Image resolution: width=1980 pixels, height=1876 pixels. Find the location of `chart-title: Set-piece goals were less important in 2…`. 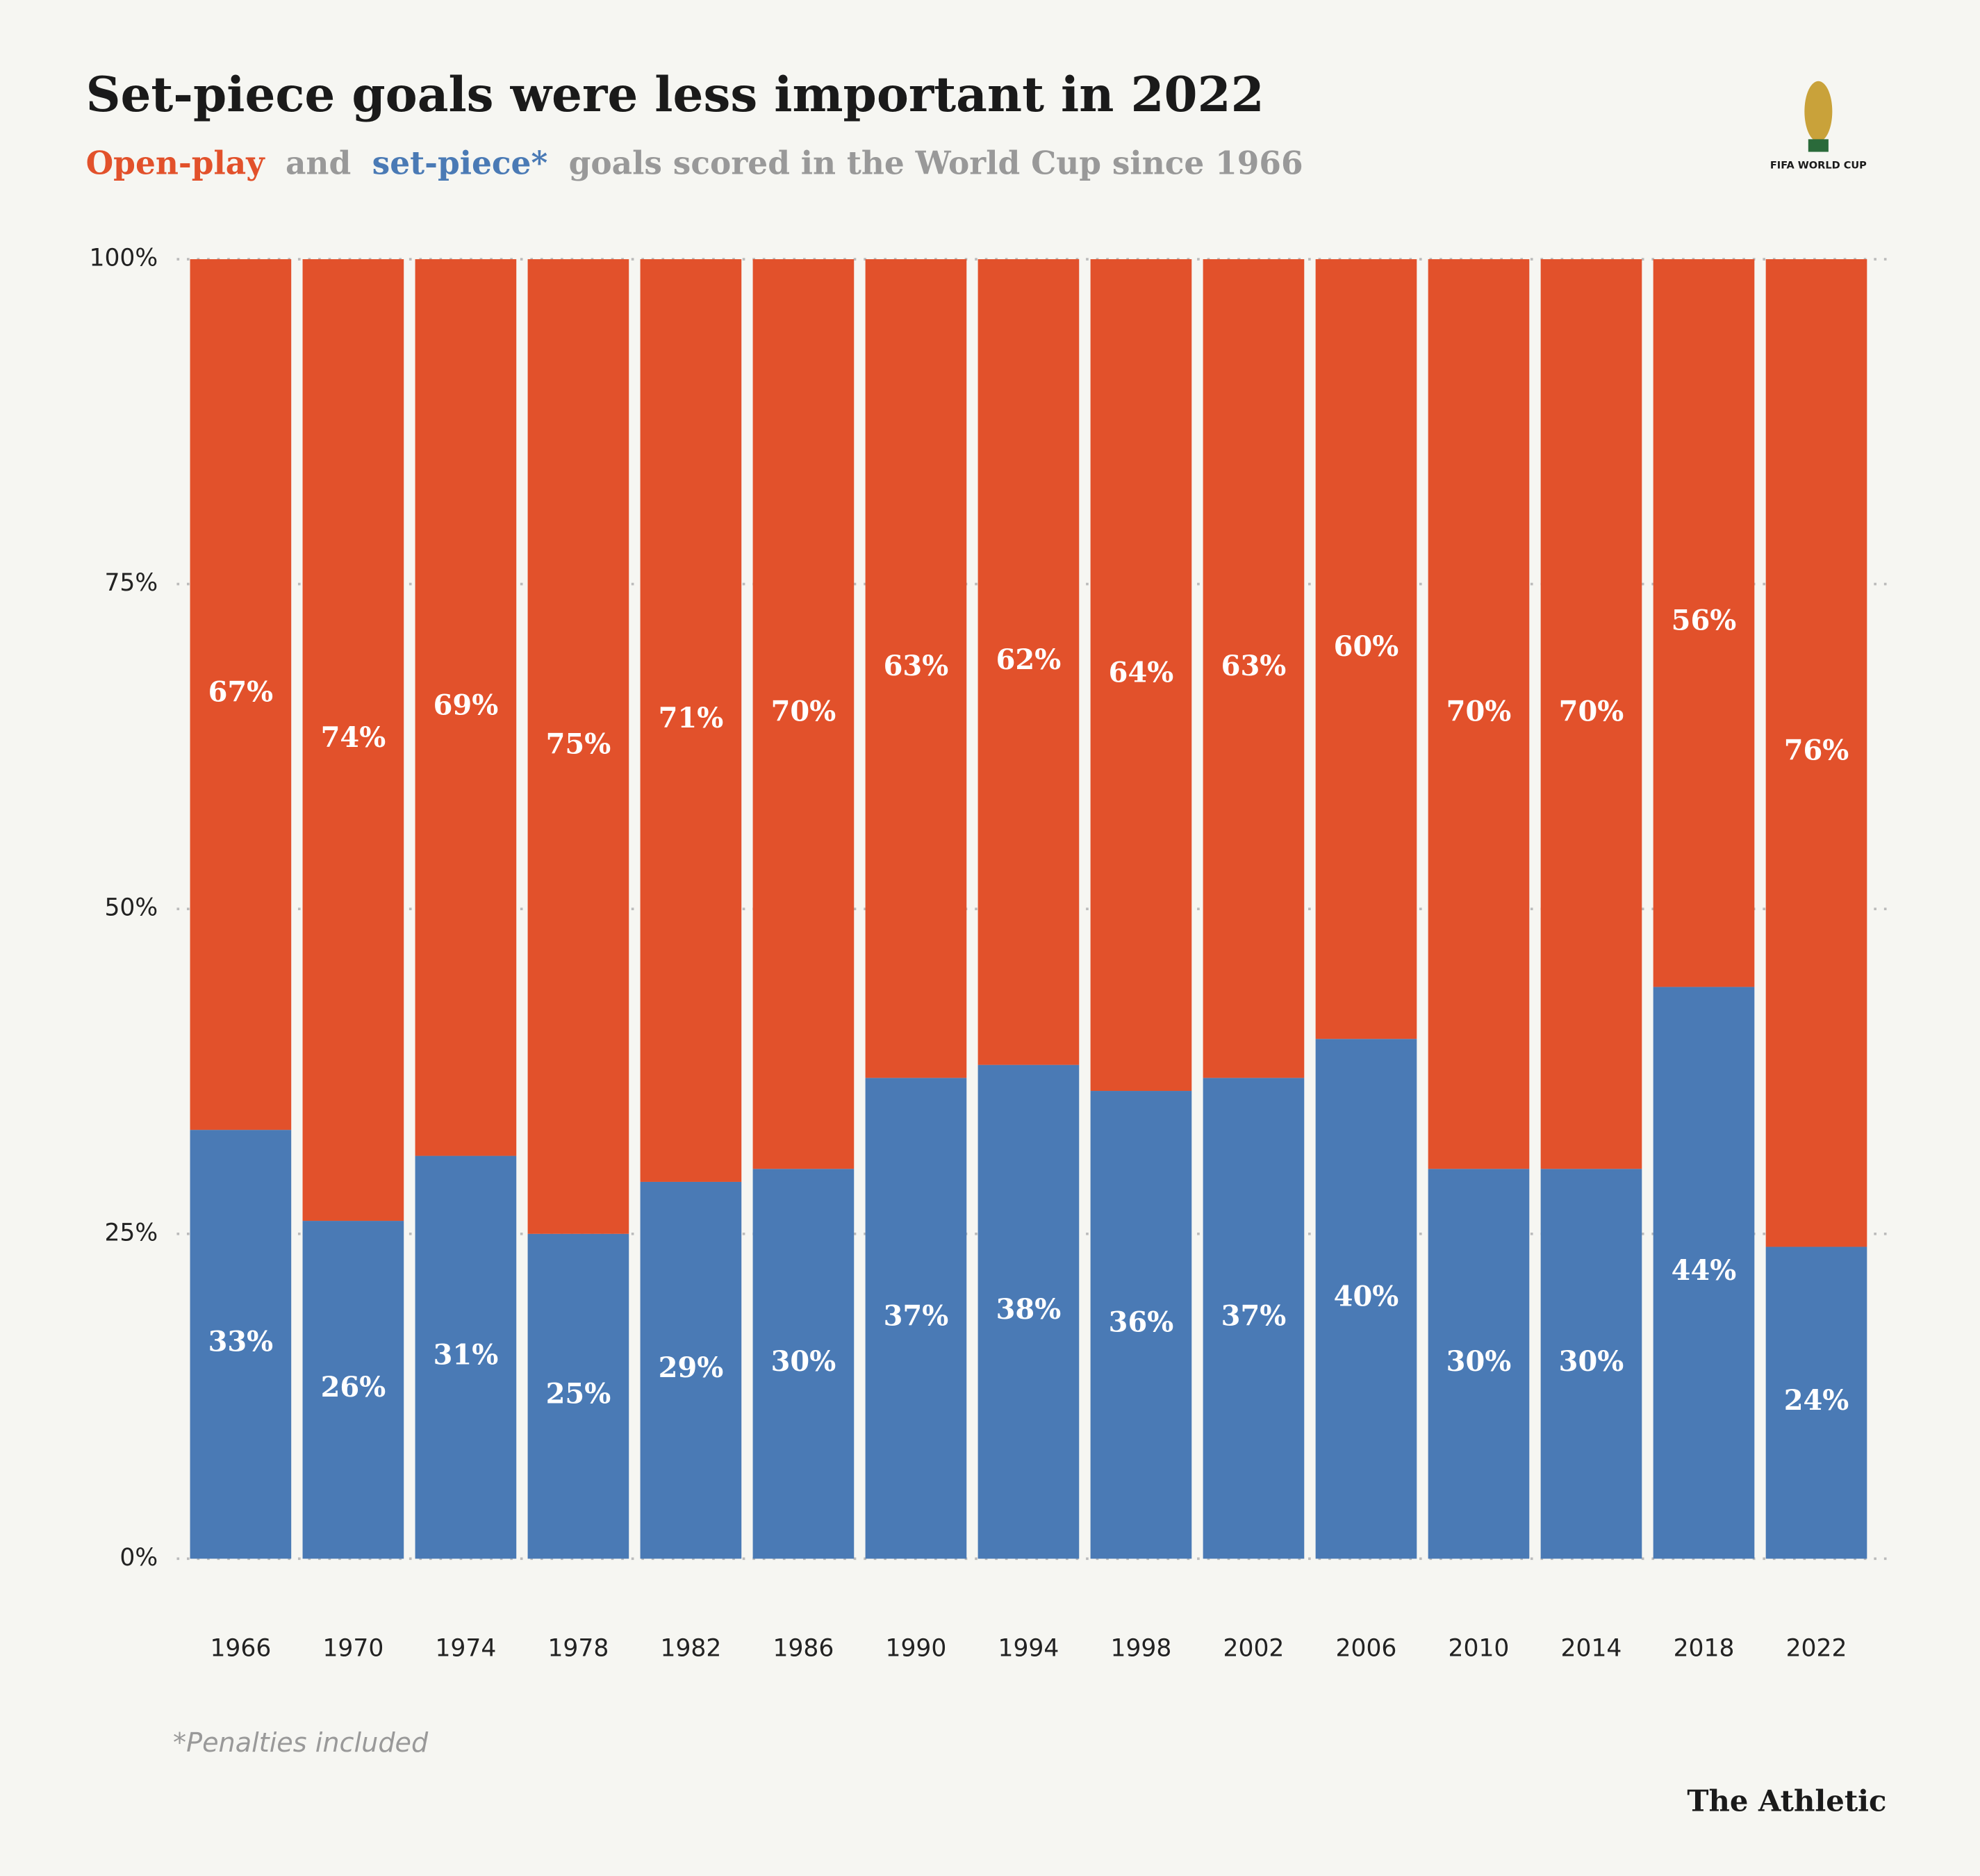

chart-title: Set-piece goals were less important in 2… is located at coordinates (675, 95).